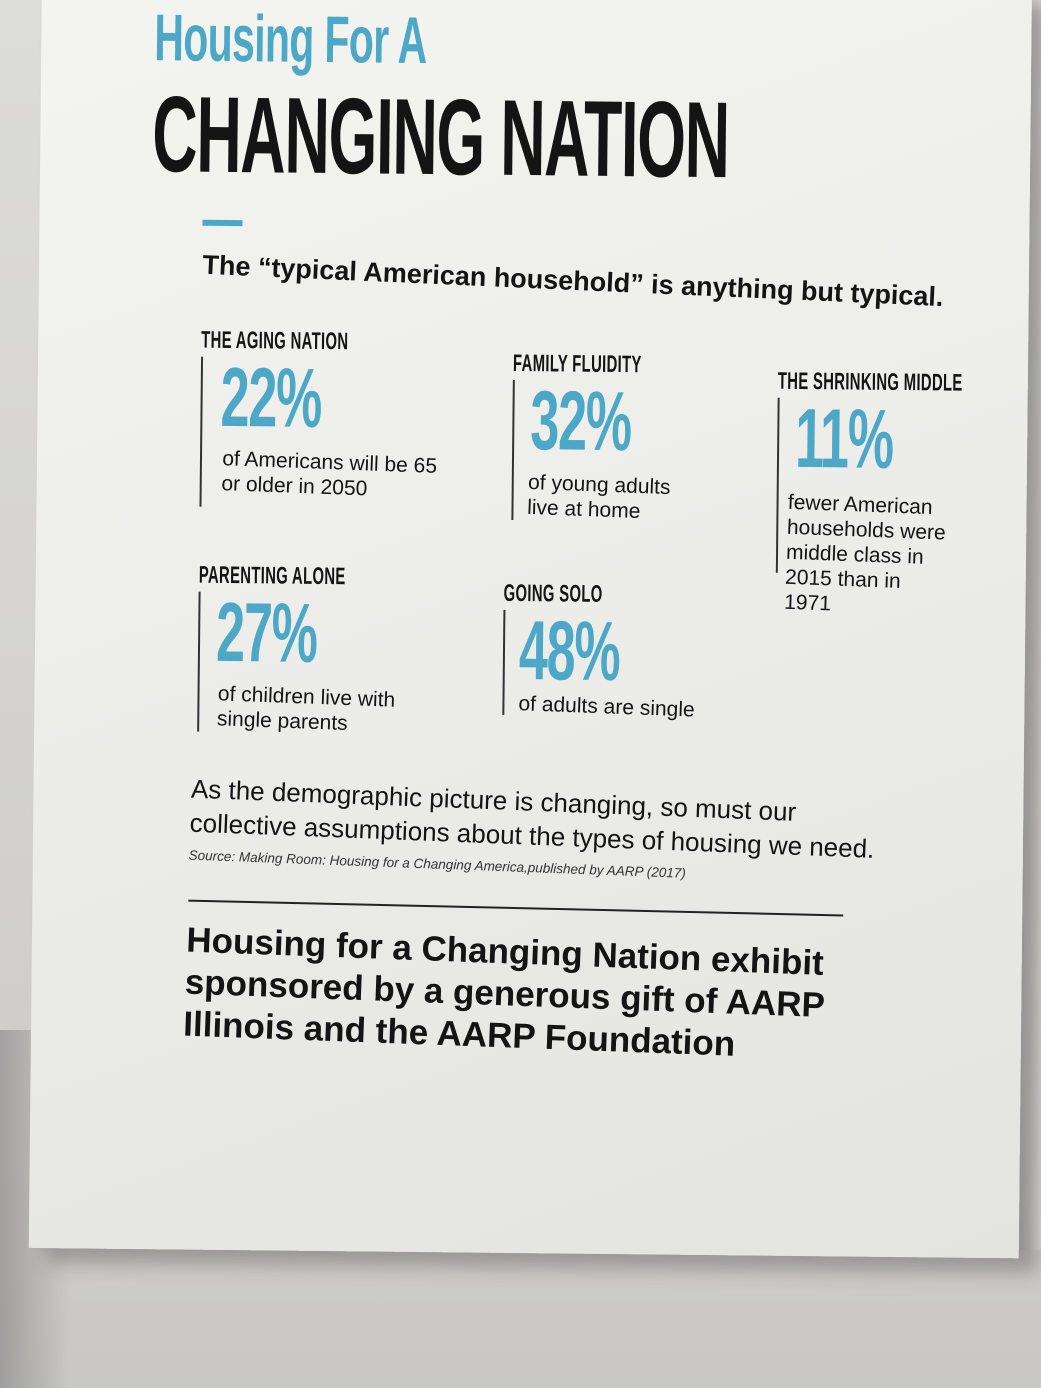 The image size is (1041, 1388). Describe the element at coordinates (844, 438) in the screenshot. I see `stat-value: 11%` at that location.